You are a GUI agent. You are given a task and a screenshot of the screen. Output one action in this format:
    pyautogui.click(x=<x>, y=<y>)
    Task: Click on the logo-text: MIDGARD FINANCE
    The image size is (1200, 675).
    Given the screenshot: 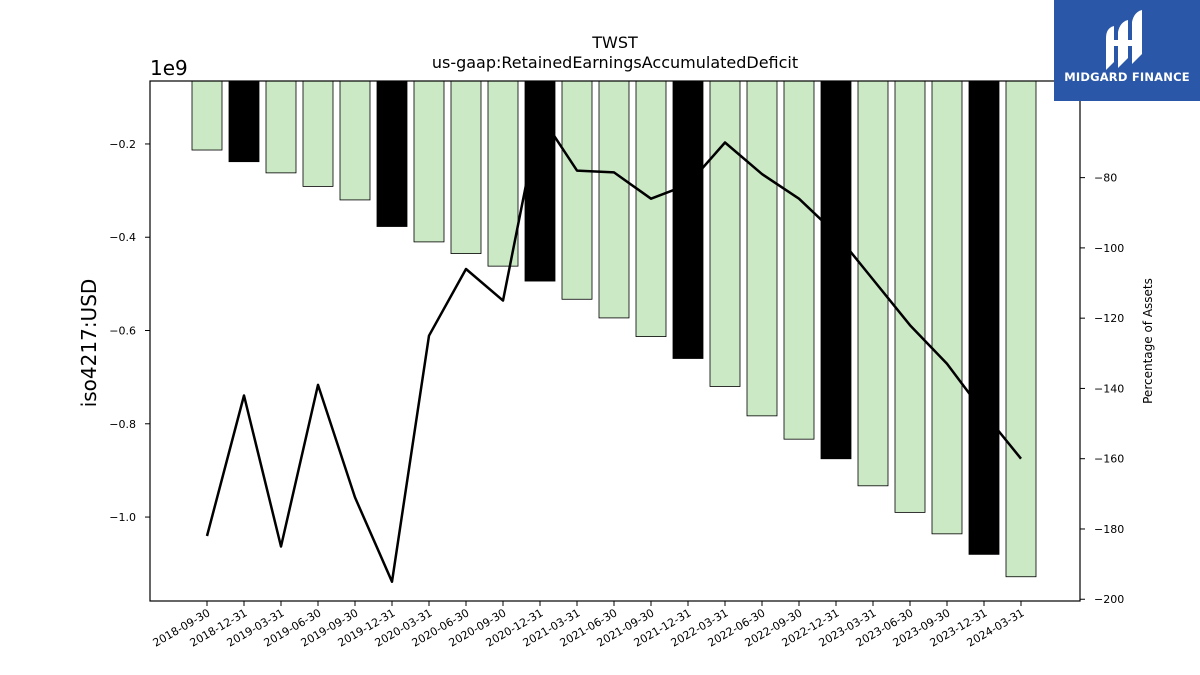 What is the action you would take?
    pyautogui.click(x=1127, y=77)
    